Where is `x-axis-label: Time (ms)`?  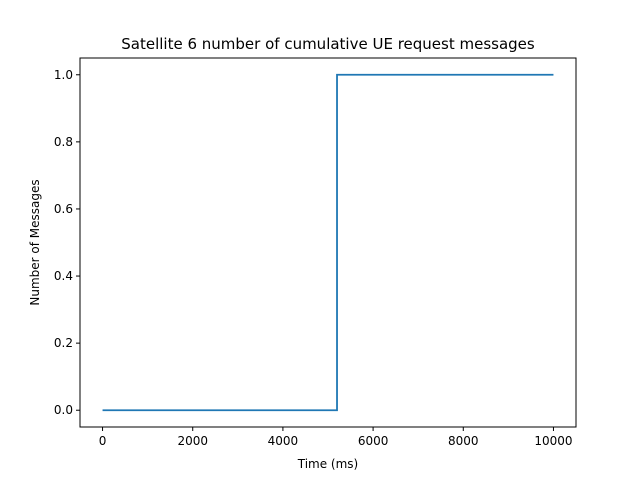
x-axis-label: Time (ms) is located at coordinates (328, 464).